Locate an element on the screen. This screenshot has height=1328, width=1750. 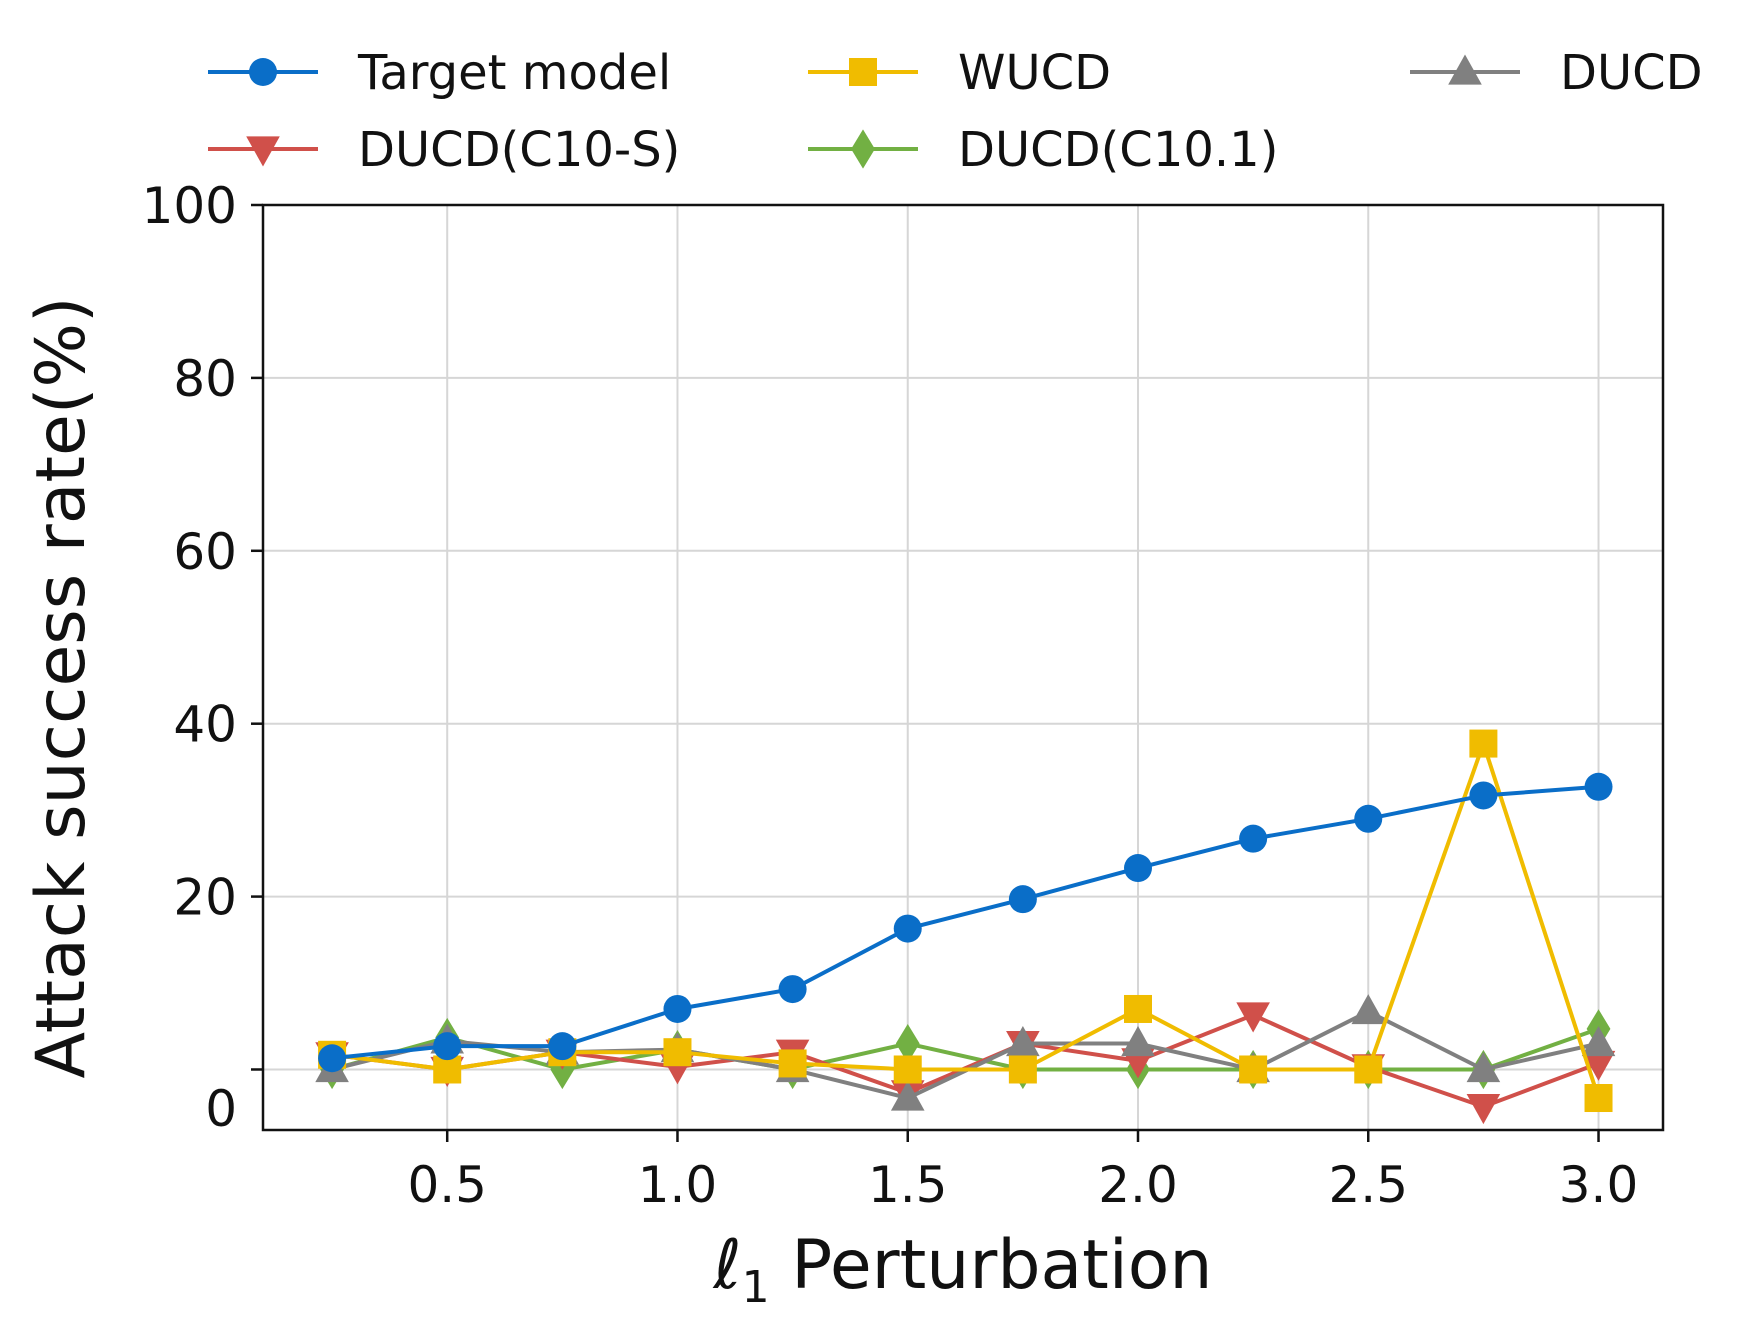
legend-entry-ducd: DUCD is located at coordinates (1556, 73).